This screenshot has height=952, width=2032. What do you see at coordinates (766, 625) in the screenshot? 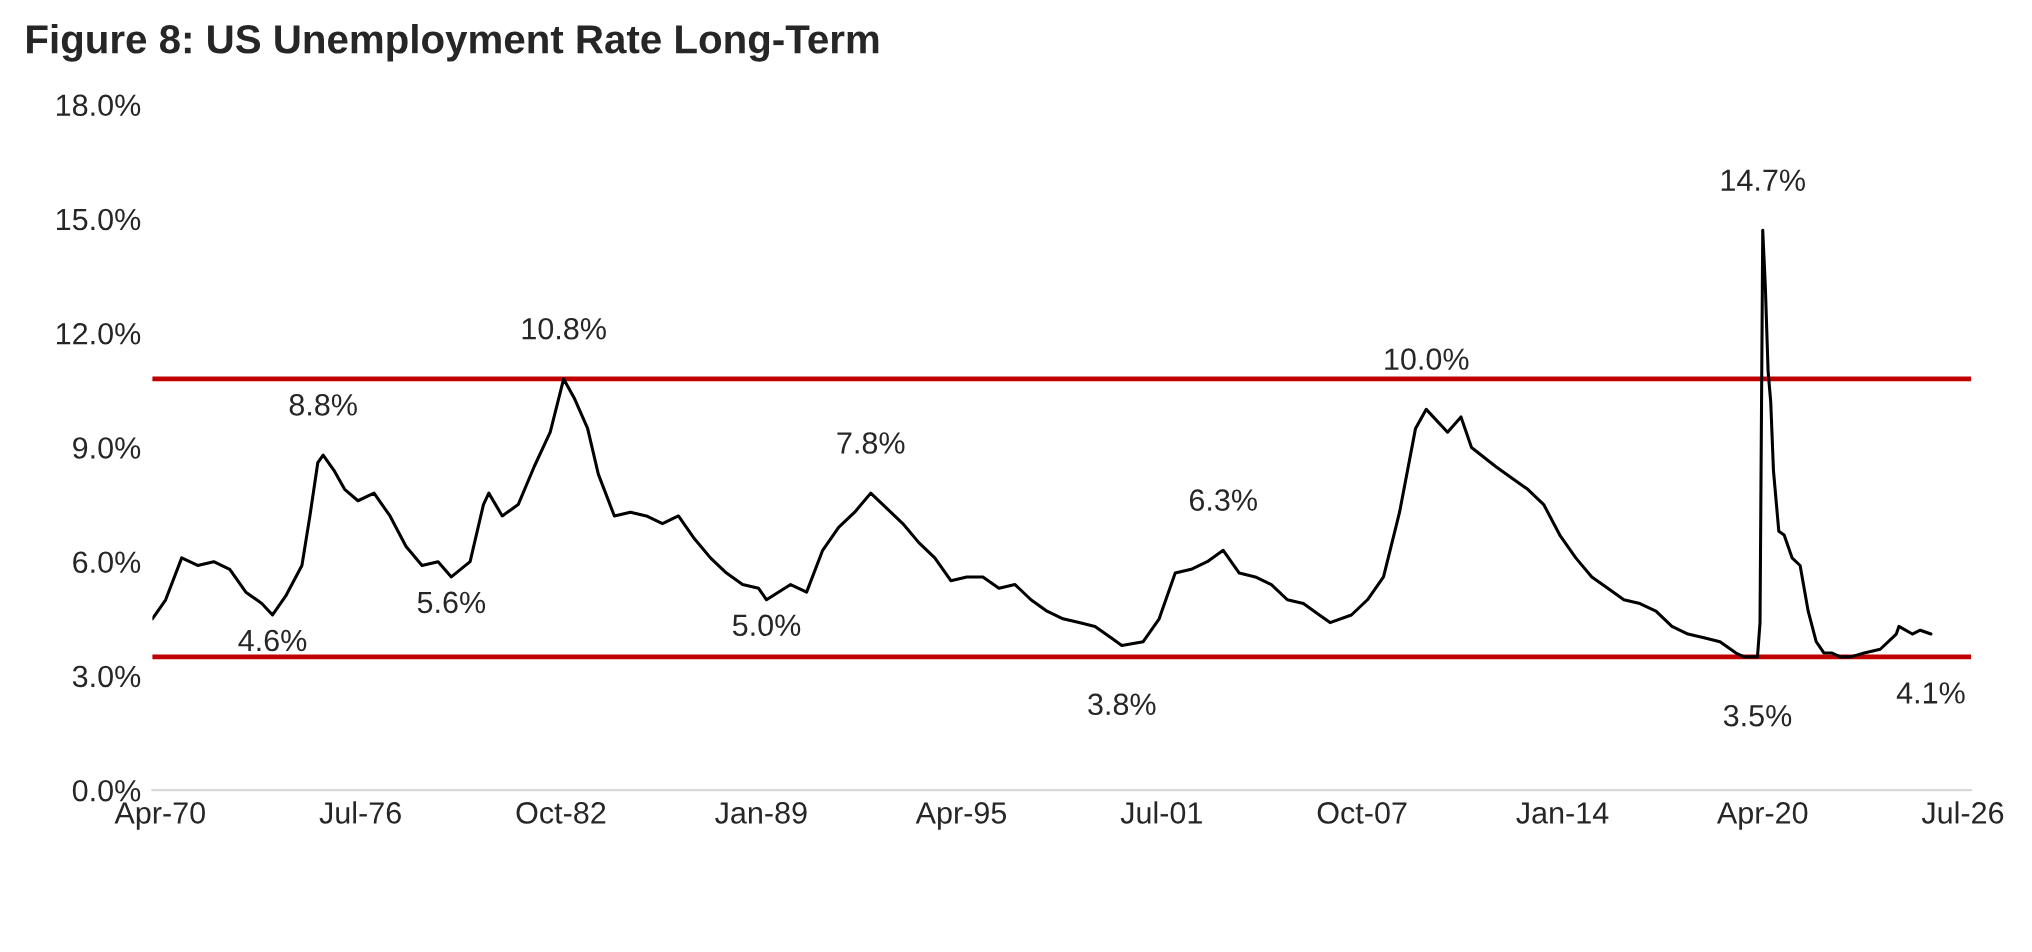
I see `annotation: 5.0%` at bounding box center [766, 625].